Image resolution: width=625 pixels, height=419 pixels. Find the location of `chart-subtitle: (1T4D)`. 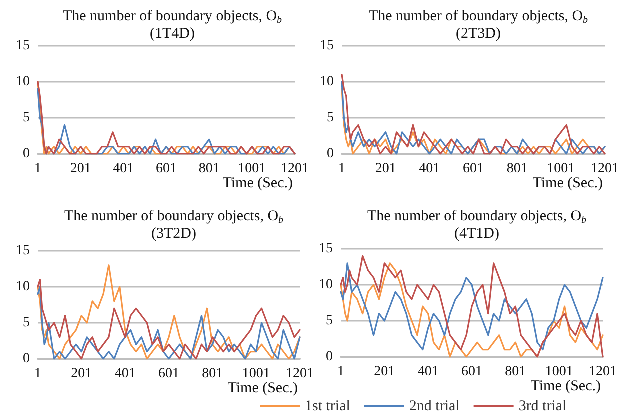

chart-subtitle: (1T4D) is located at coordinates (172, 34).